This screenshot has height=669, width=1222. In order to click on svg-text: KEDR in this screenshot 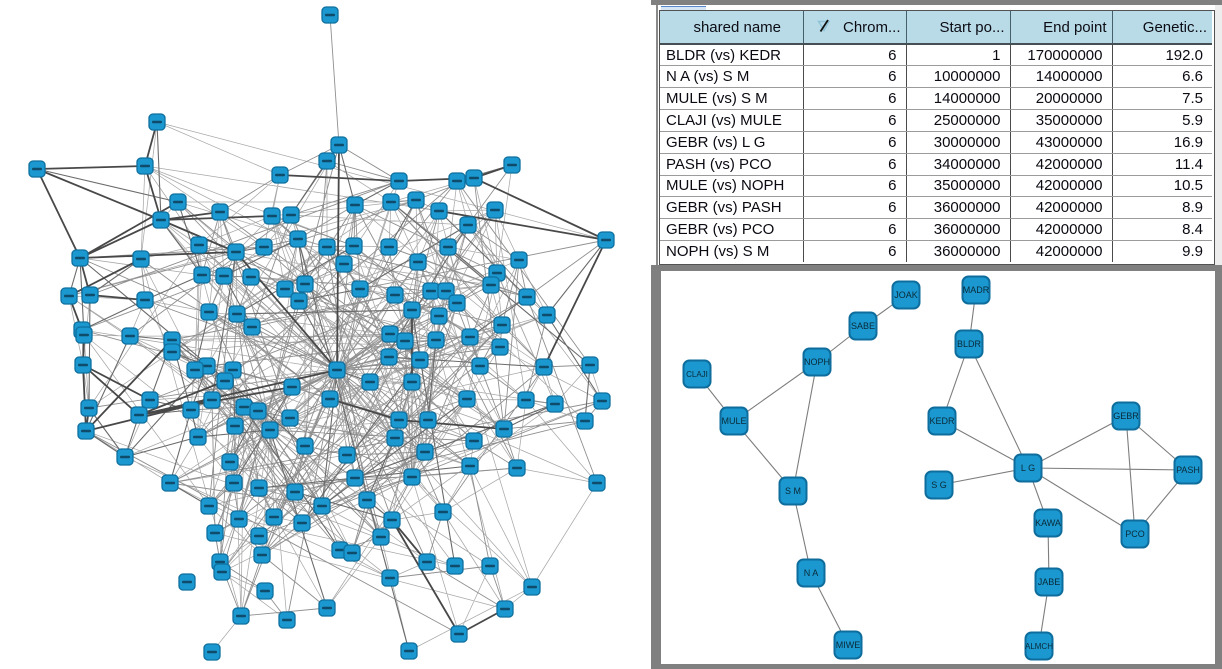, I will do `click(942, 421)`.